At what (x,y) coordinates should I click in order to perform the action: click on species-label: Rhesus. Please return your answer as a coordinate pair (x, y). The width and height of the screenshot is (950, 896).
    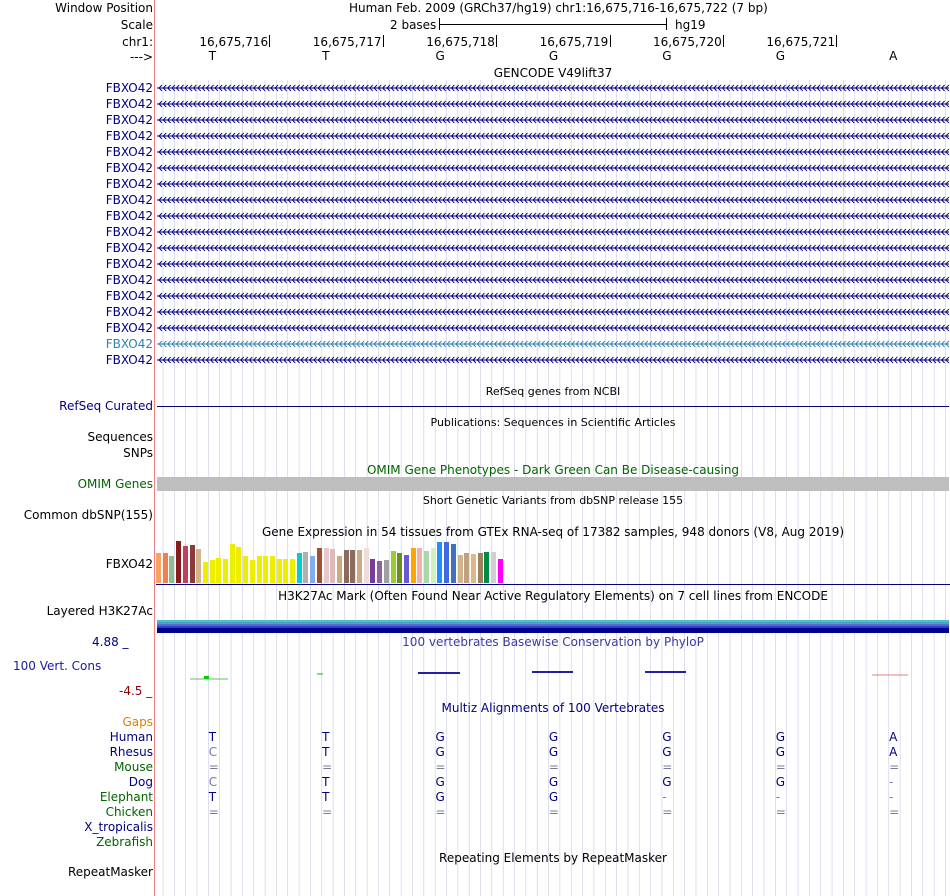
    Looking at the image, I should click on (131, 752).